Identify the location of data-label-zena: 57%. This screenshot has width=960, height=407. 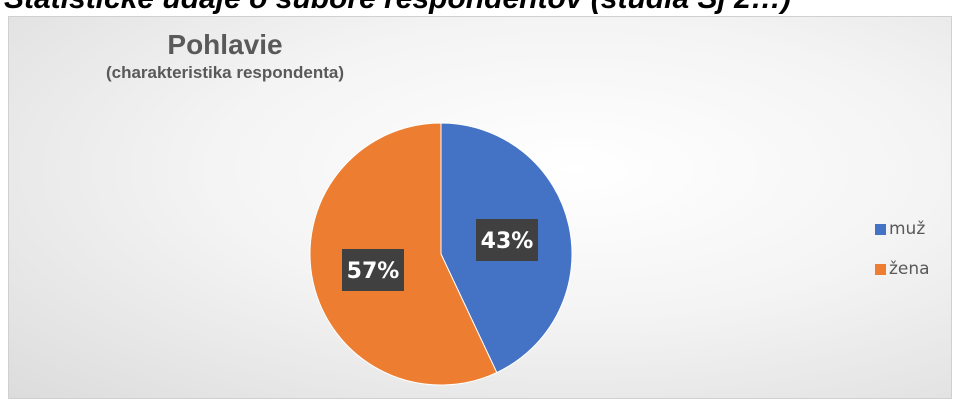
(373, 271).